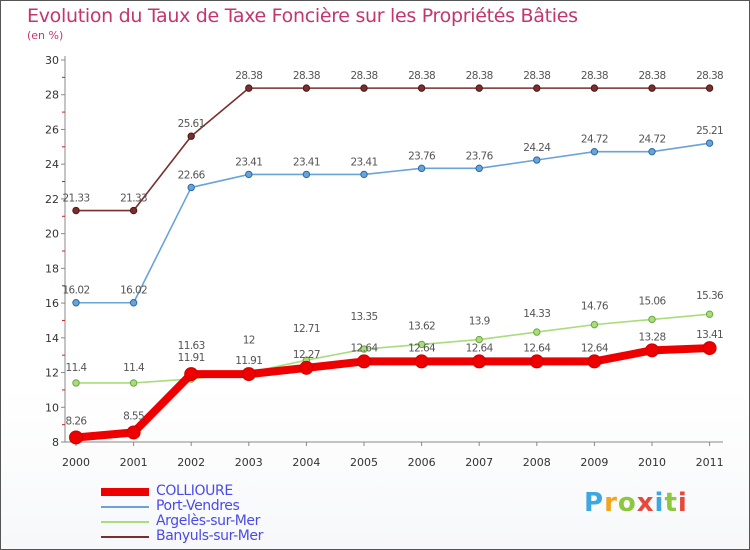 The height and width of the screenshot is (550, 750). I want to click on y-tick-label: 20, so click(52, 234).